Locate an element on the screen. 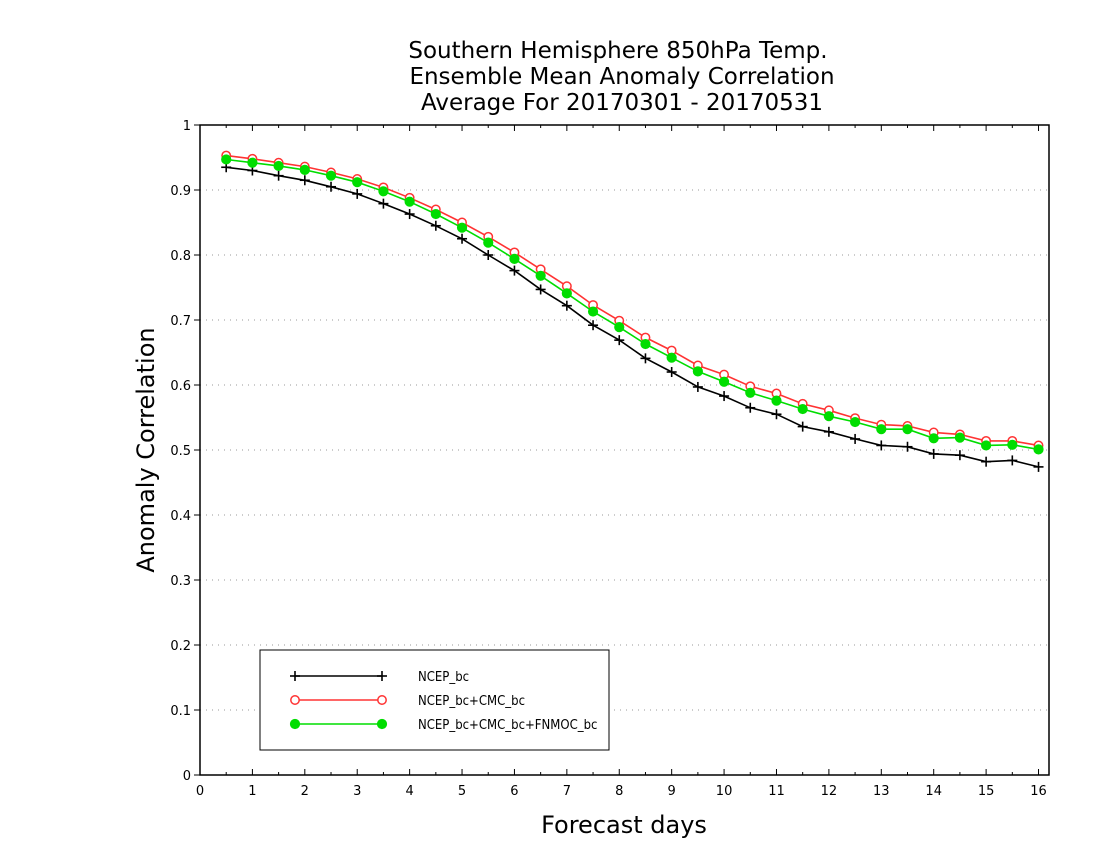 The width and height of the screenshot is (1100, 850). y-axis-label: Anomaly Correlation is located at coordinates (146, 449).